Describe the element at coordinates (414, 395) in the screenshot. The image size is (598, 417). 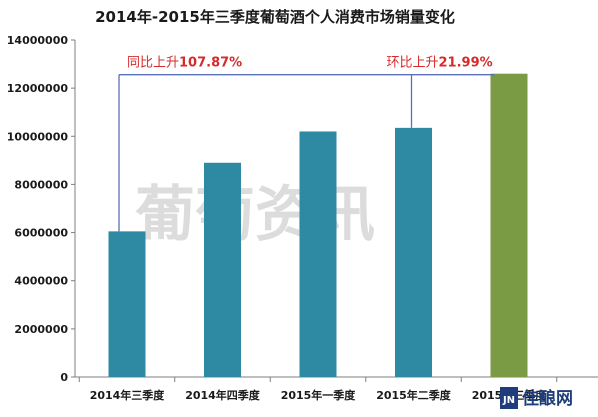
I see `x-tick-label: 2015年二季度` at that location.